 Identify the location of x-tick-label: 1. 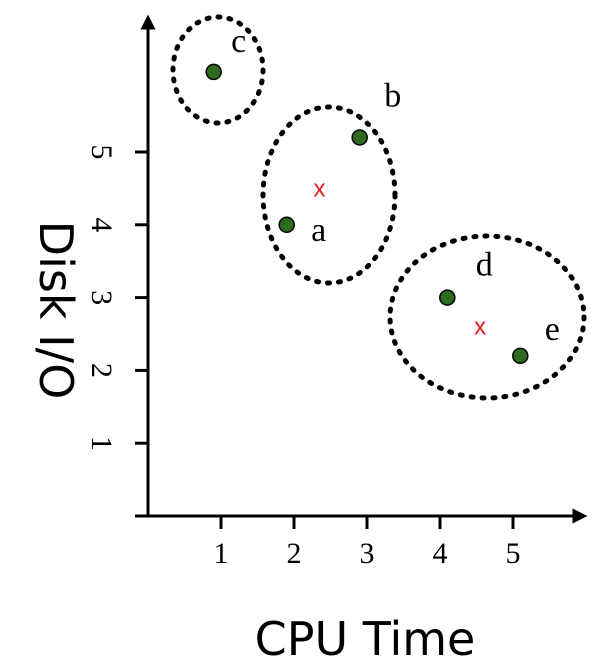
(221, 553).